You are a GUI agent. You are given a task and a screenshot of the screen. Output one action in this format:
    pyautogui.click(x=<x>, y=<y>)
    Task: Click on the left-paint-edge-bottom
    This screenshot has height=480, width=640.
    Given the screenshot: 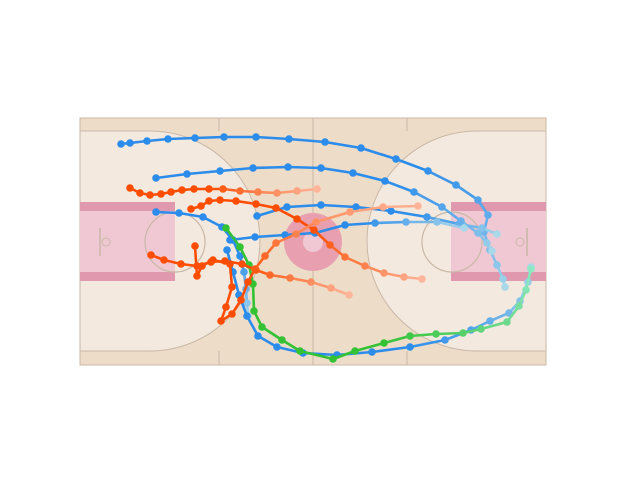 What is the action you would take?
    pyautogui.click(x=127, y=276)
    